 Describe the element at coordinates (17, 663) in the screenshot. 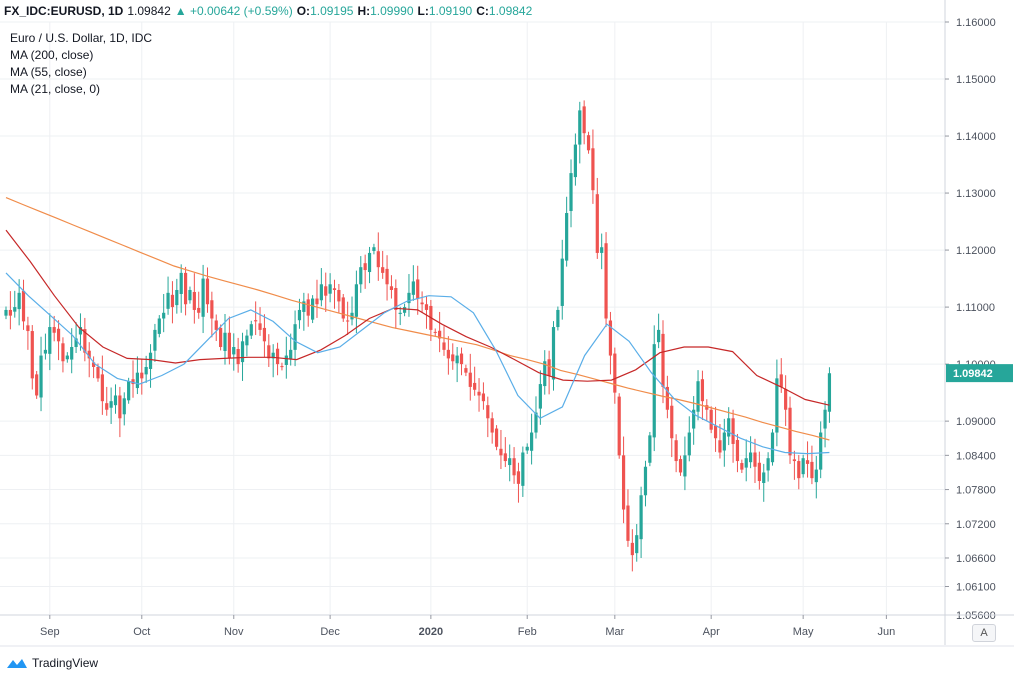

I see `tradingview-icon` at that location.